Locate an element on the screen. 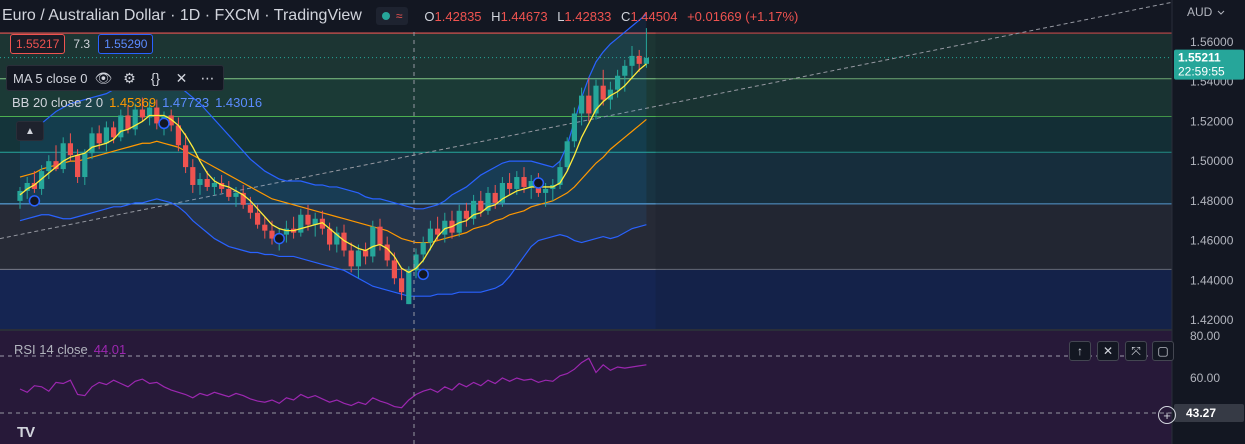 This screenshot has height=444, width=1245. close-pane-button: ✕ is located at coordinates (1108, 351).